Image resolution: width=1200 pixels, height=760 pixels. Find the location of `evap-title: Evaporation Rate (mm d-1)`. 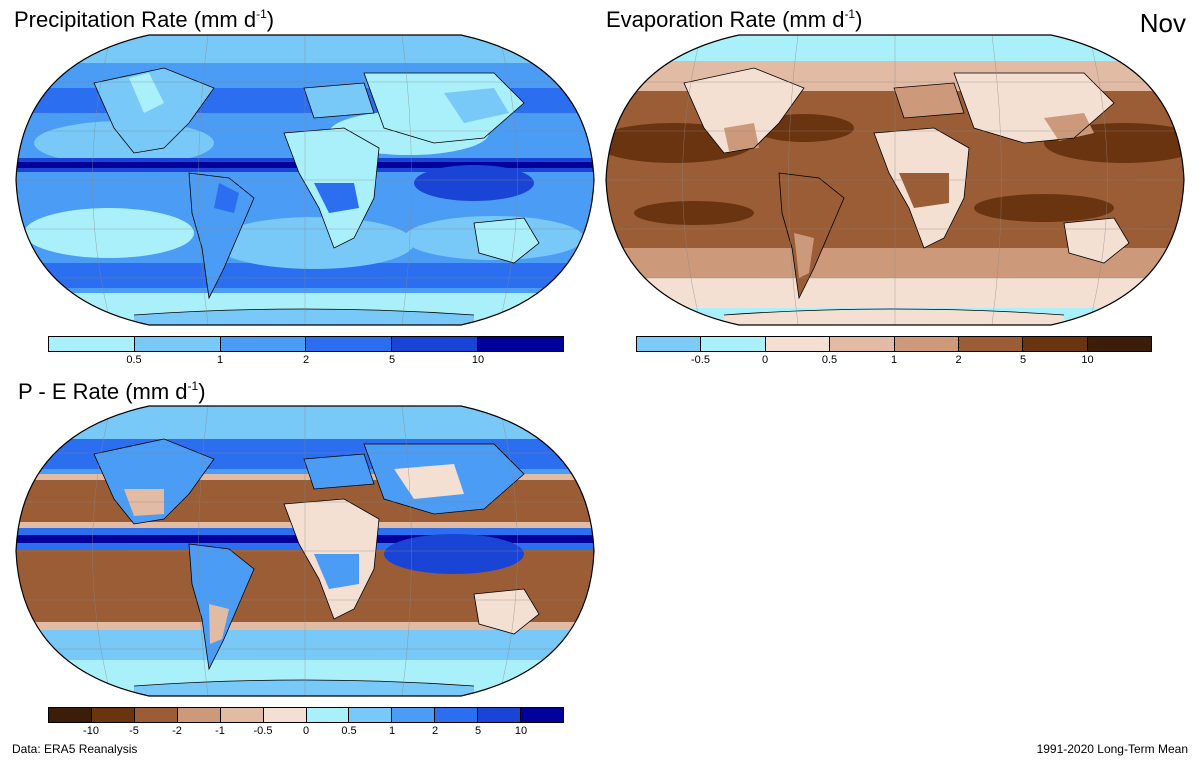

evap-title: Evaporation Rate (mm d-1) is located at coordinates (734, 19).